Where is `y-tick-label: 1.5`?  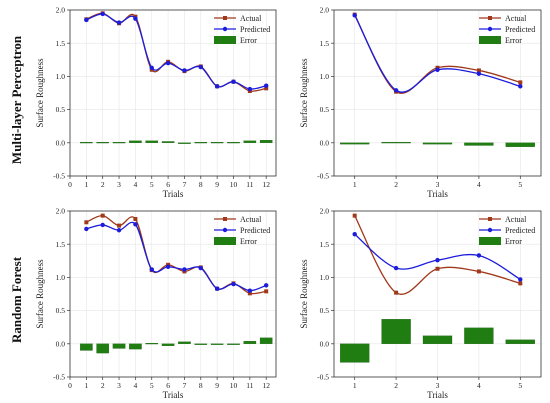
y-tick-label: 1.5 is located at coordinates (325, 244).